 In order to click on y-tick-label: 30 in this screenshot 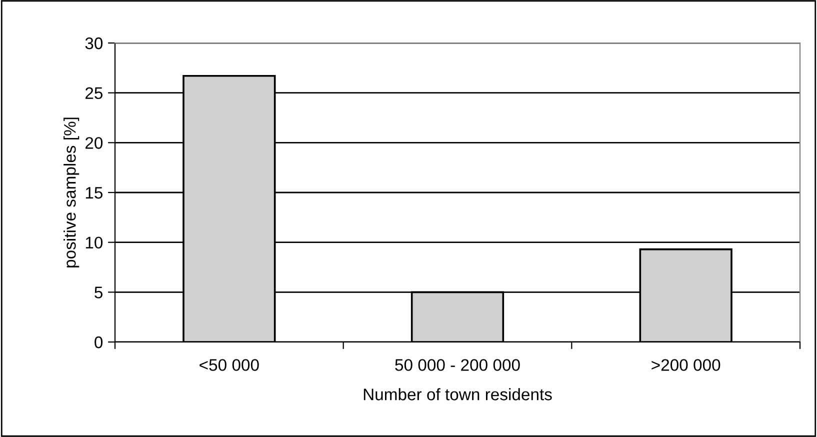, I will do `click(94, 43)`.